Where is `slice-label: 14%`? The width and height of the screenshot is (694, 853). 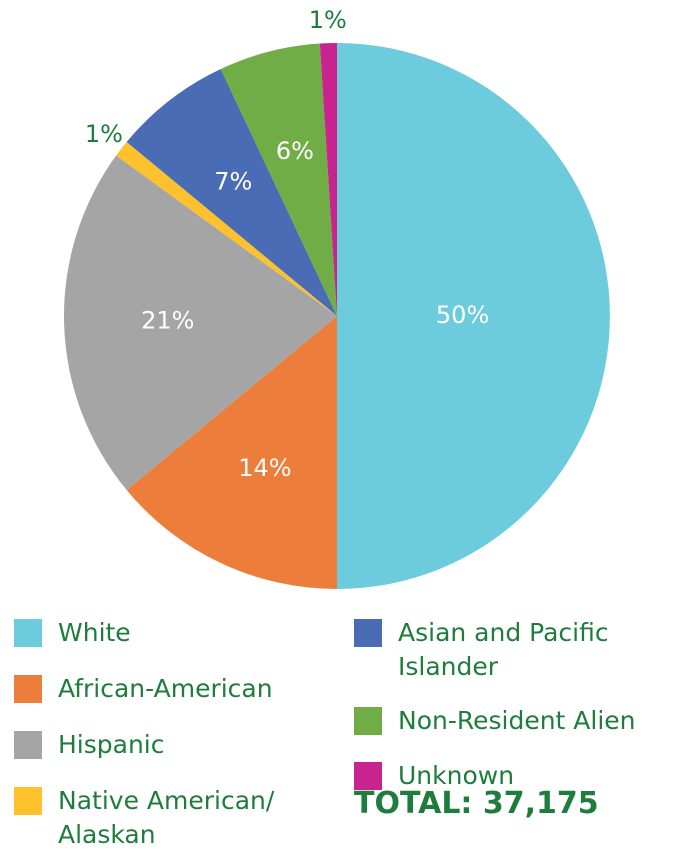
slice-label: 14% is located at coordinates (264, 468).